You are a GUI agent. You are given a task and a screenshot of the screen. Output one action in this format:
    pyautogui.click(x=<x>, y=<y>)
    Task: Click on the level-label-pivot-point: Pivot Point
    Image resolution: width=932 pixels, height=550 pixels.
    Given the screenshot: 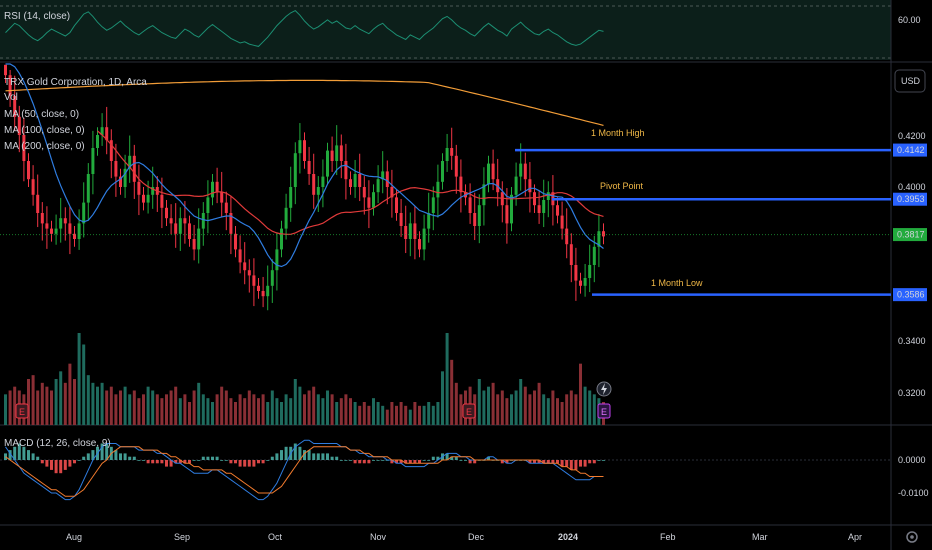 What is the action you would take?
    pyautogui.click(x=622, y=186)
    